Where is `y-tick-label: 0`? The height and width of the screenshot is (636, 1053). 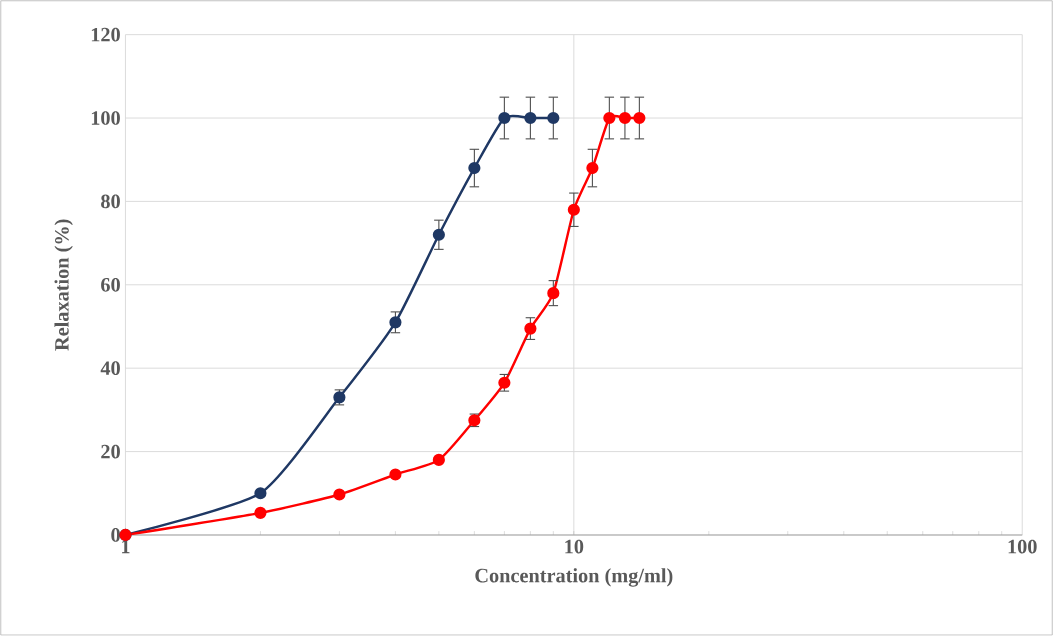 y-tick-label: 0 is located at coordinates (115, 535).